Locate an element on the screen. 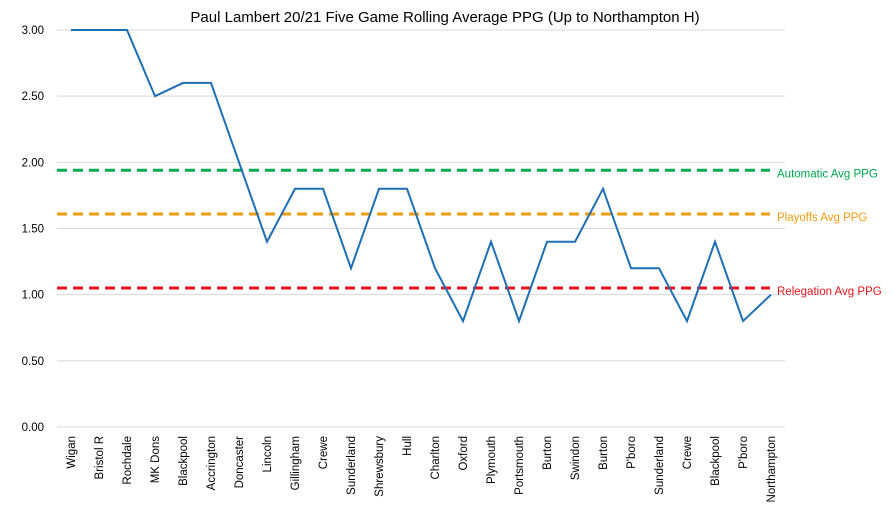 This screenshot has width=895, height=525. reference-line-label: Playoffs Avg PPG is located at coordinates (822, 218).